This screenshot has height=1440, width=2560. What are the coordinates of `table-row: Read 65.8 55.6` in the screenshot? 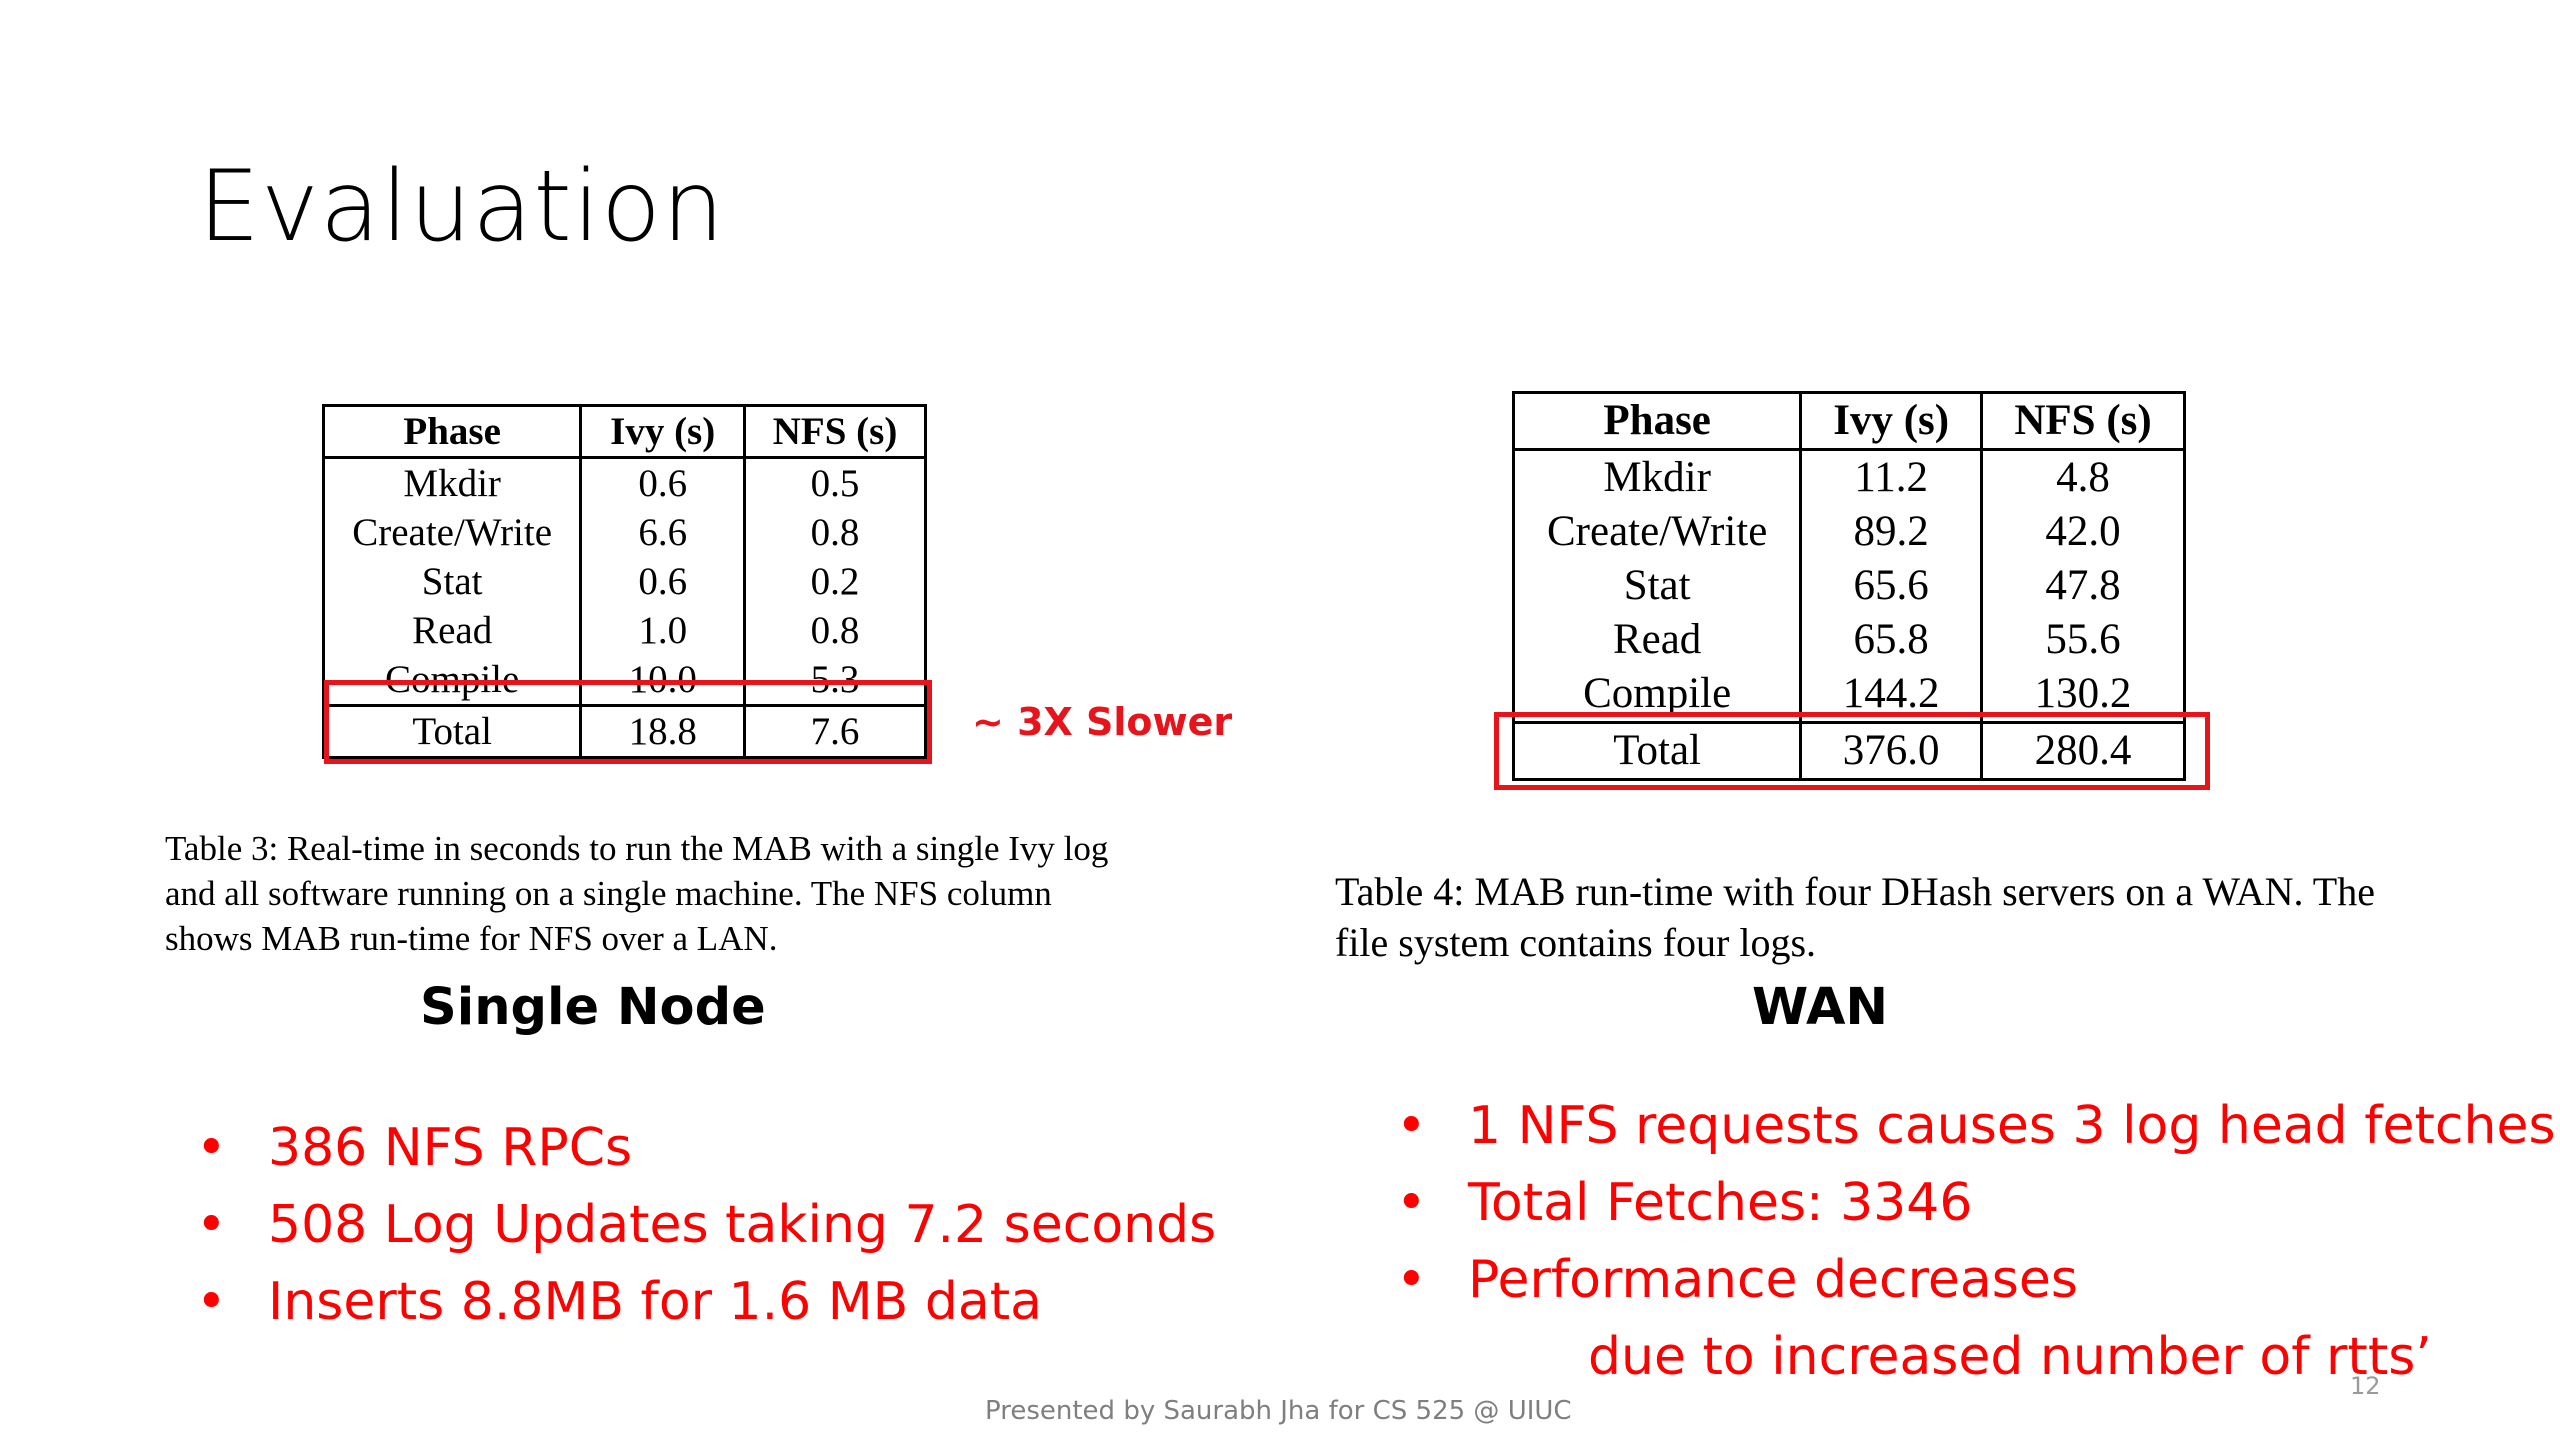 It's located at (1848, 640).